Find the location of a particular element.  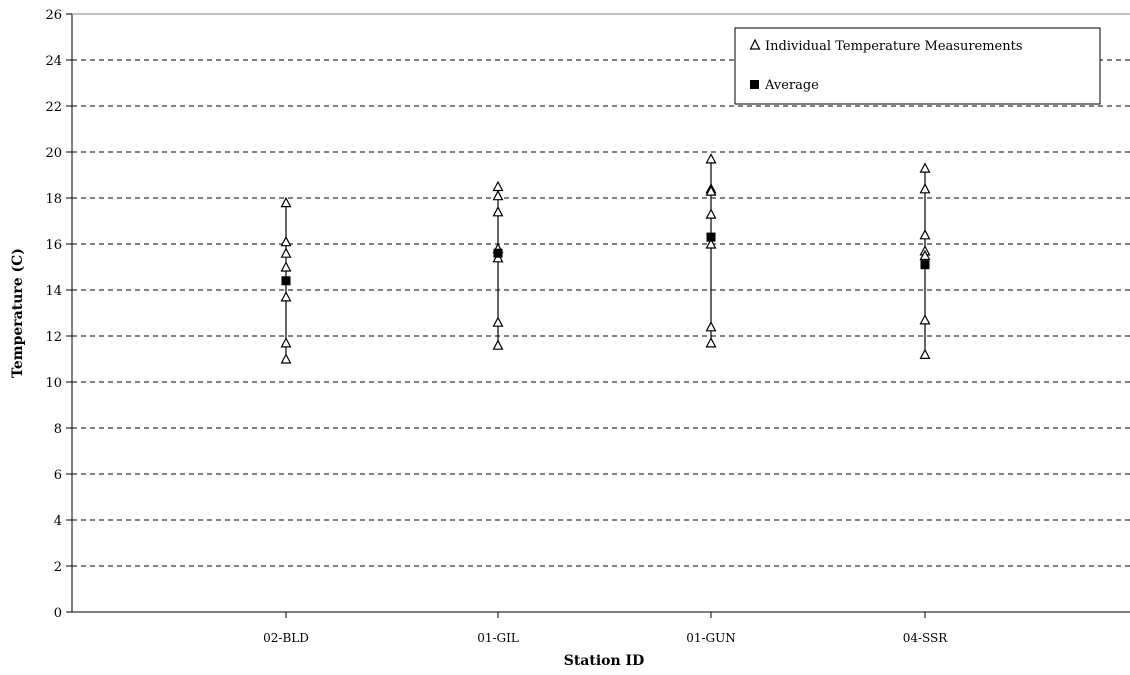

x-tick-label: 01-GIL is located at coordinates (498, 638).